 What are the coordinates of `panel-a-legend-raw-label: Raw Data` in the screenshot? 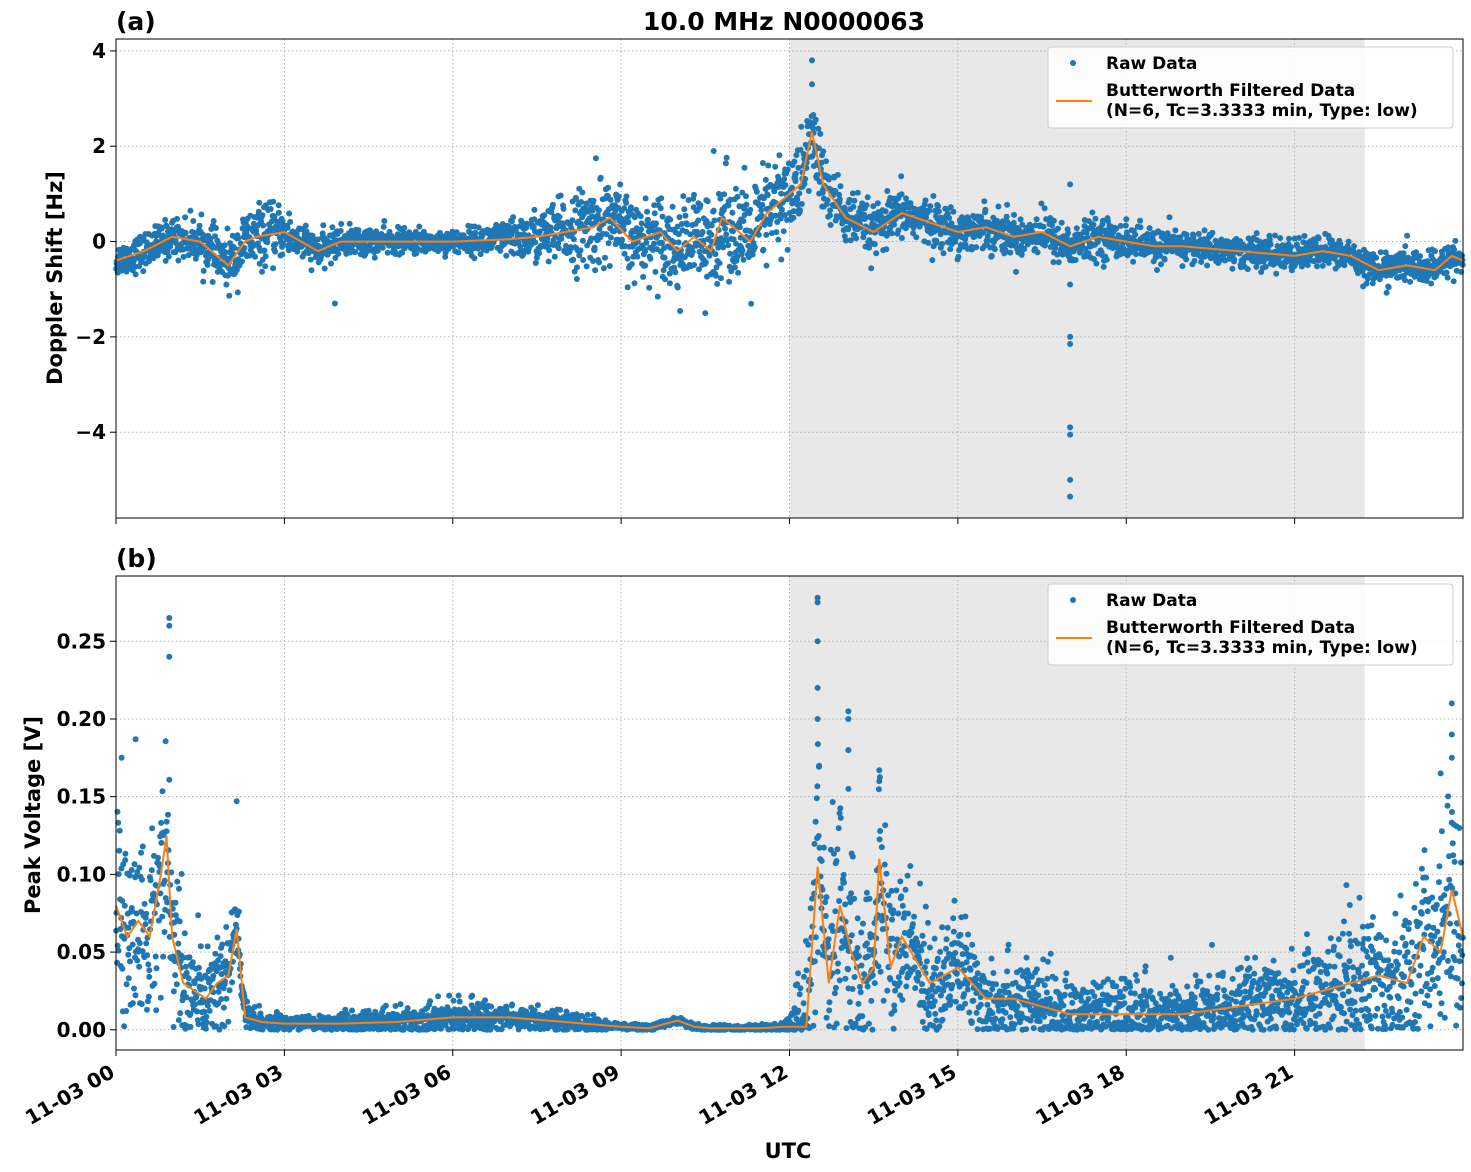 It's located at (1151, 64).